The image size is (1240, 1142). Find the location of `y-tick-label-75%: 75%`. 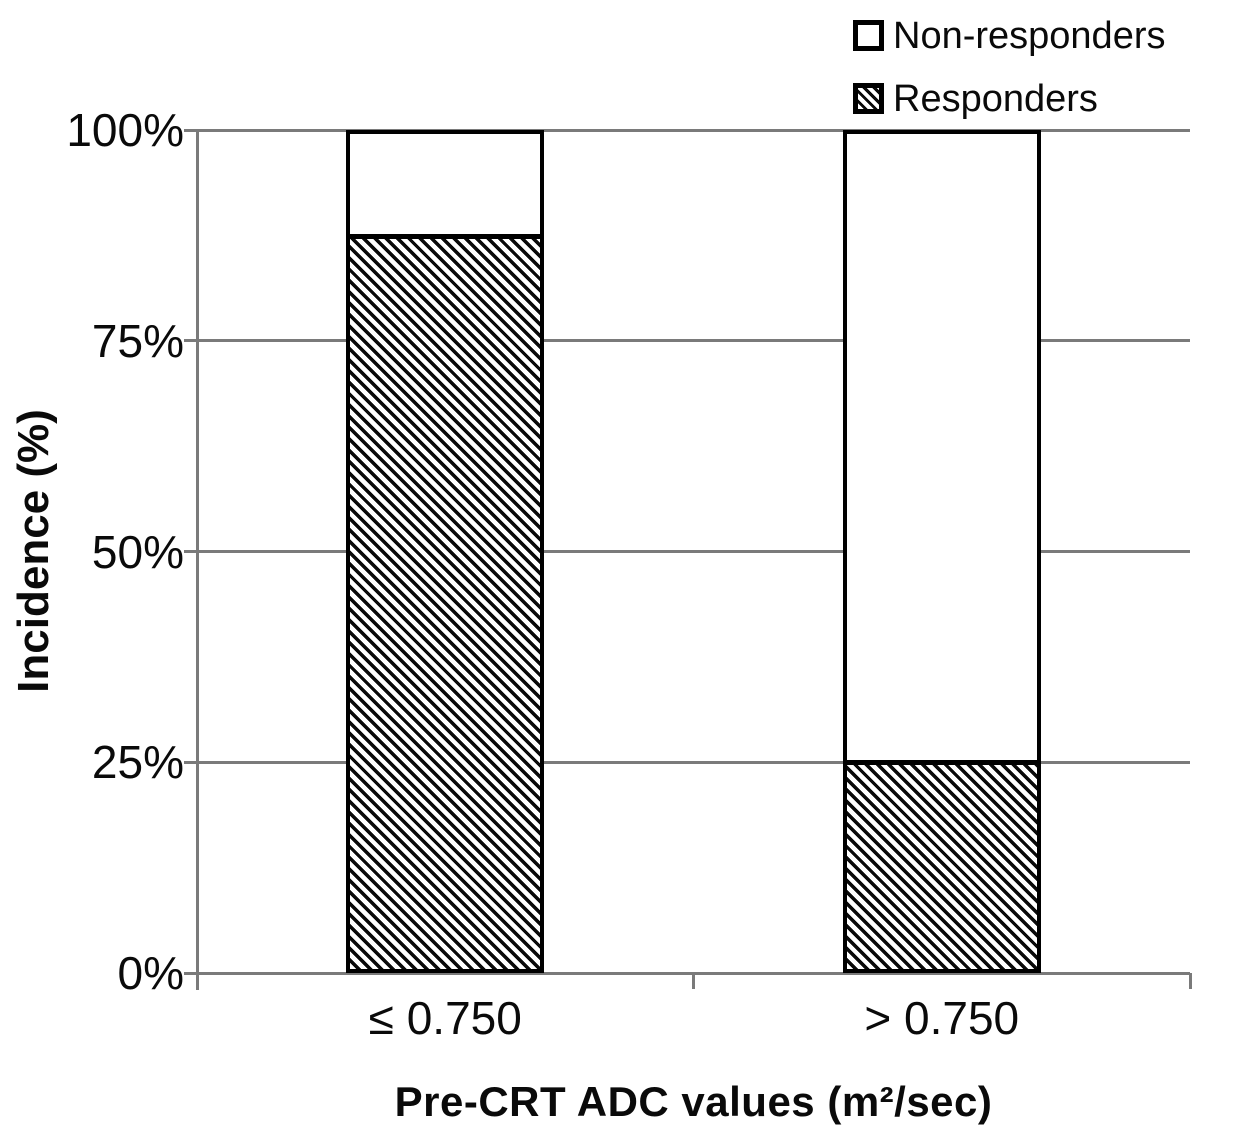

y-tick-label-75%: 75% is located at coordinates (137, 340).